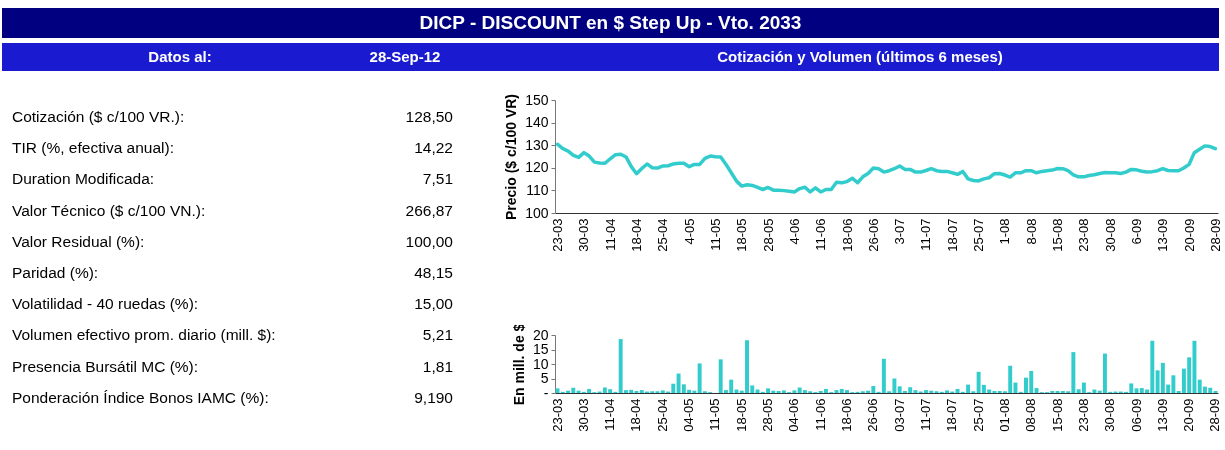 This screenshot has width=1225, height=450. What do you see at coordinates (610, 23) in the screenshot?
I see `text: DICP - DISCOUNT en $ Step Up - Vto. 2033` at bounding box center [610, 23].